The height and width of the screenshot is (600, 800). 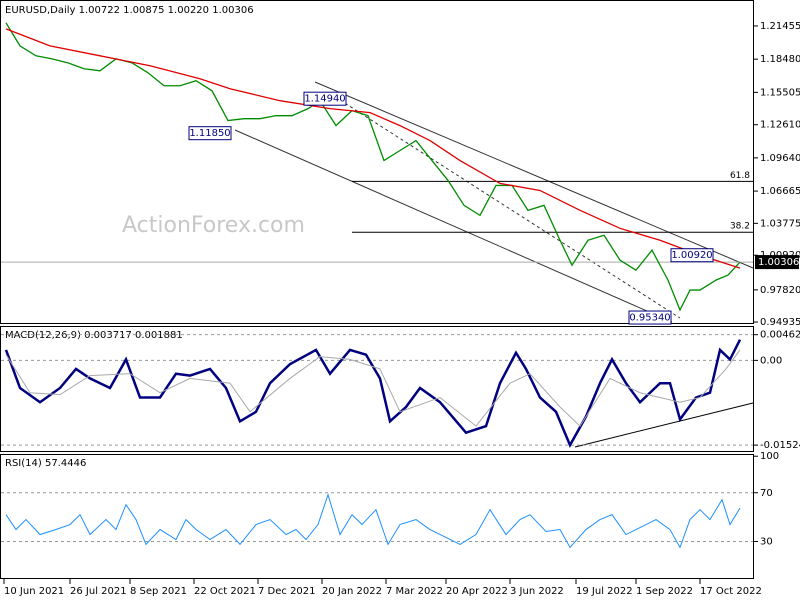 What do you see at coordinates (769, 456) in the screenshot?
I see `y-tick-label: 100` at bounding box center [769, 456].